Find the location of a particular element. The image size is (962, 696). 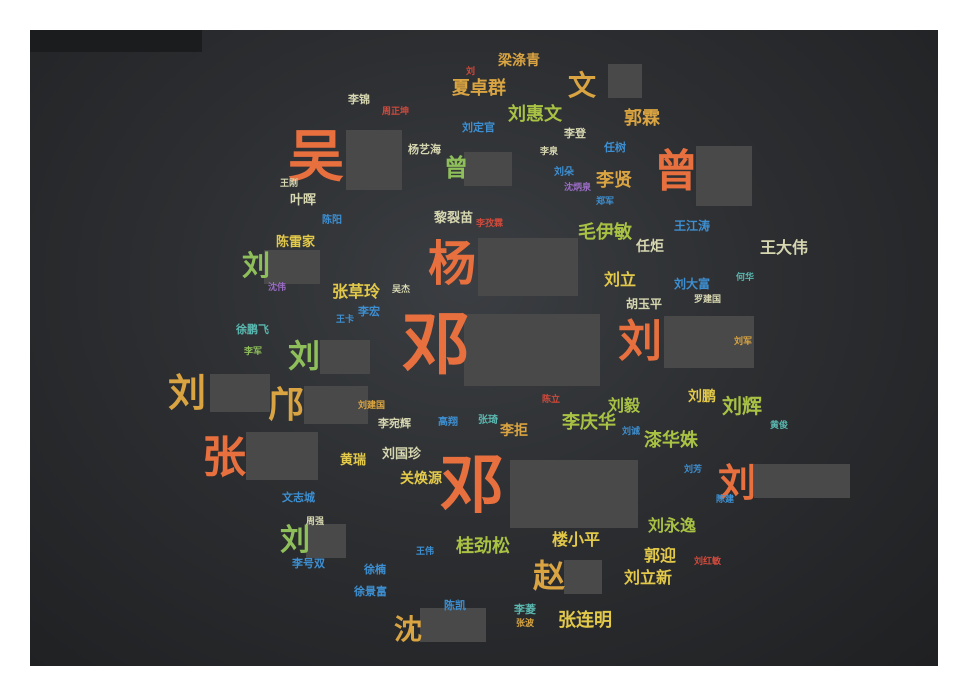

cloud-word: 王卡 is located at coordinates (345, 320).